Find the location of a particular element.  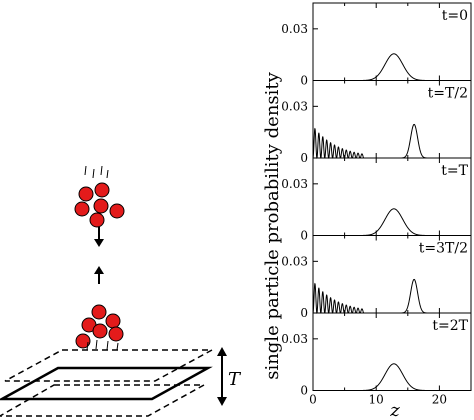

x-tick-label: 20 is located at coordinates (439, 400).